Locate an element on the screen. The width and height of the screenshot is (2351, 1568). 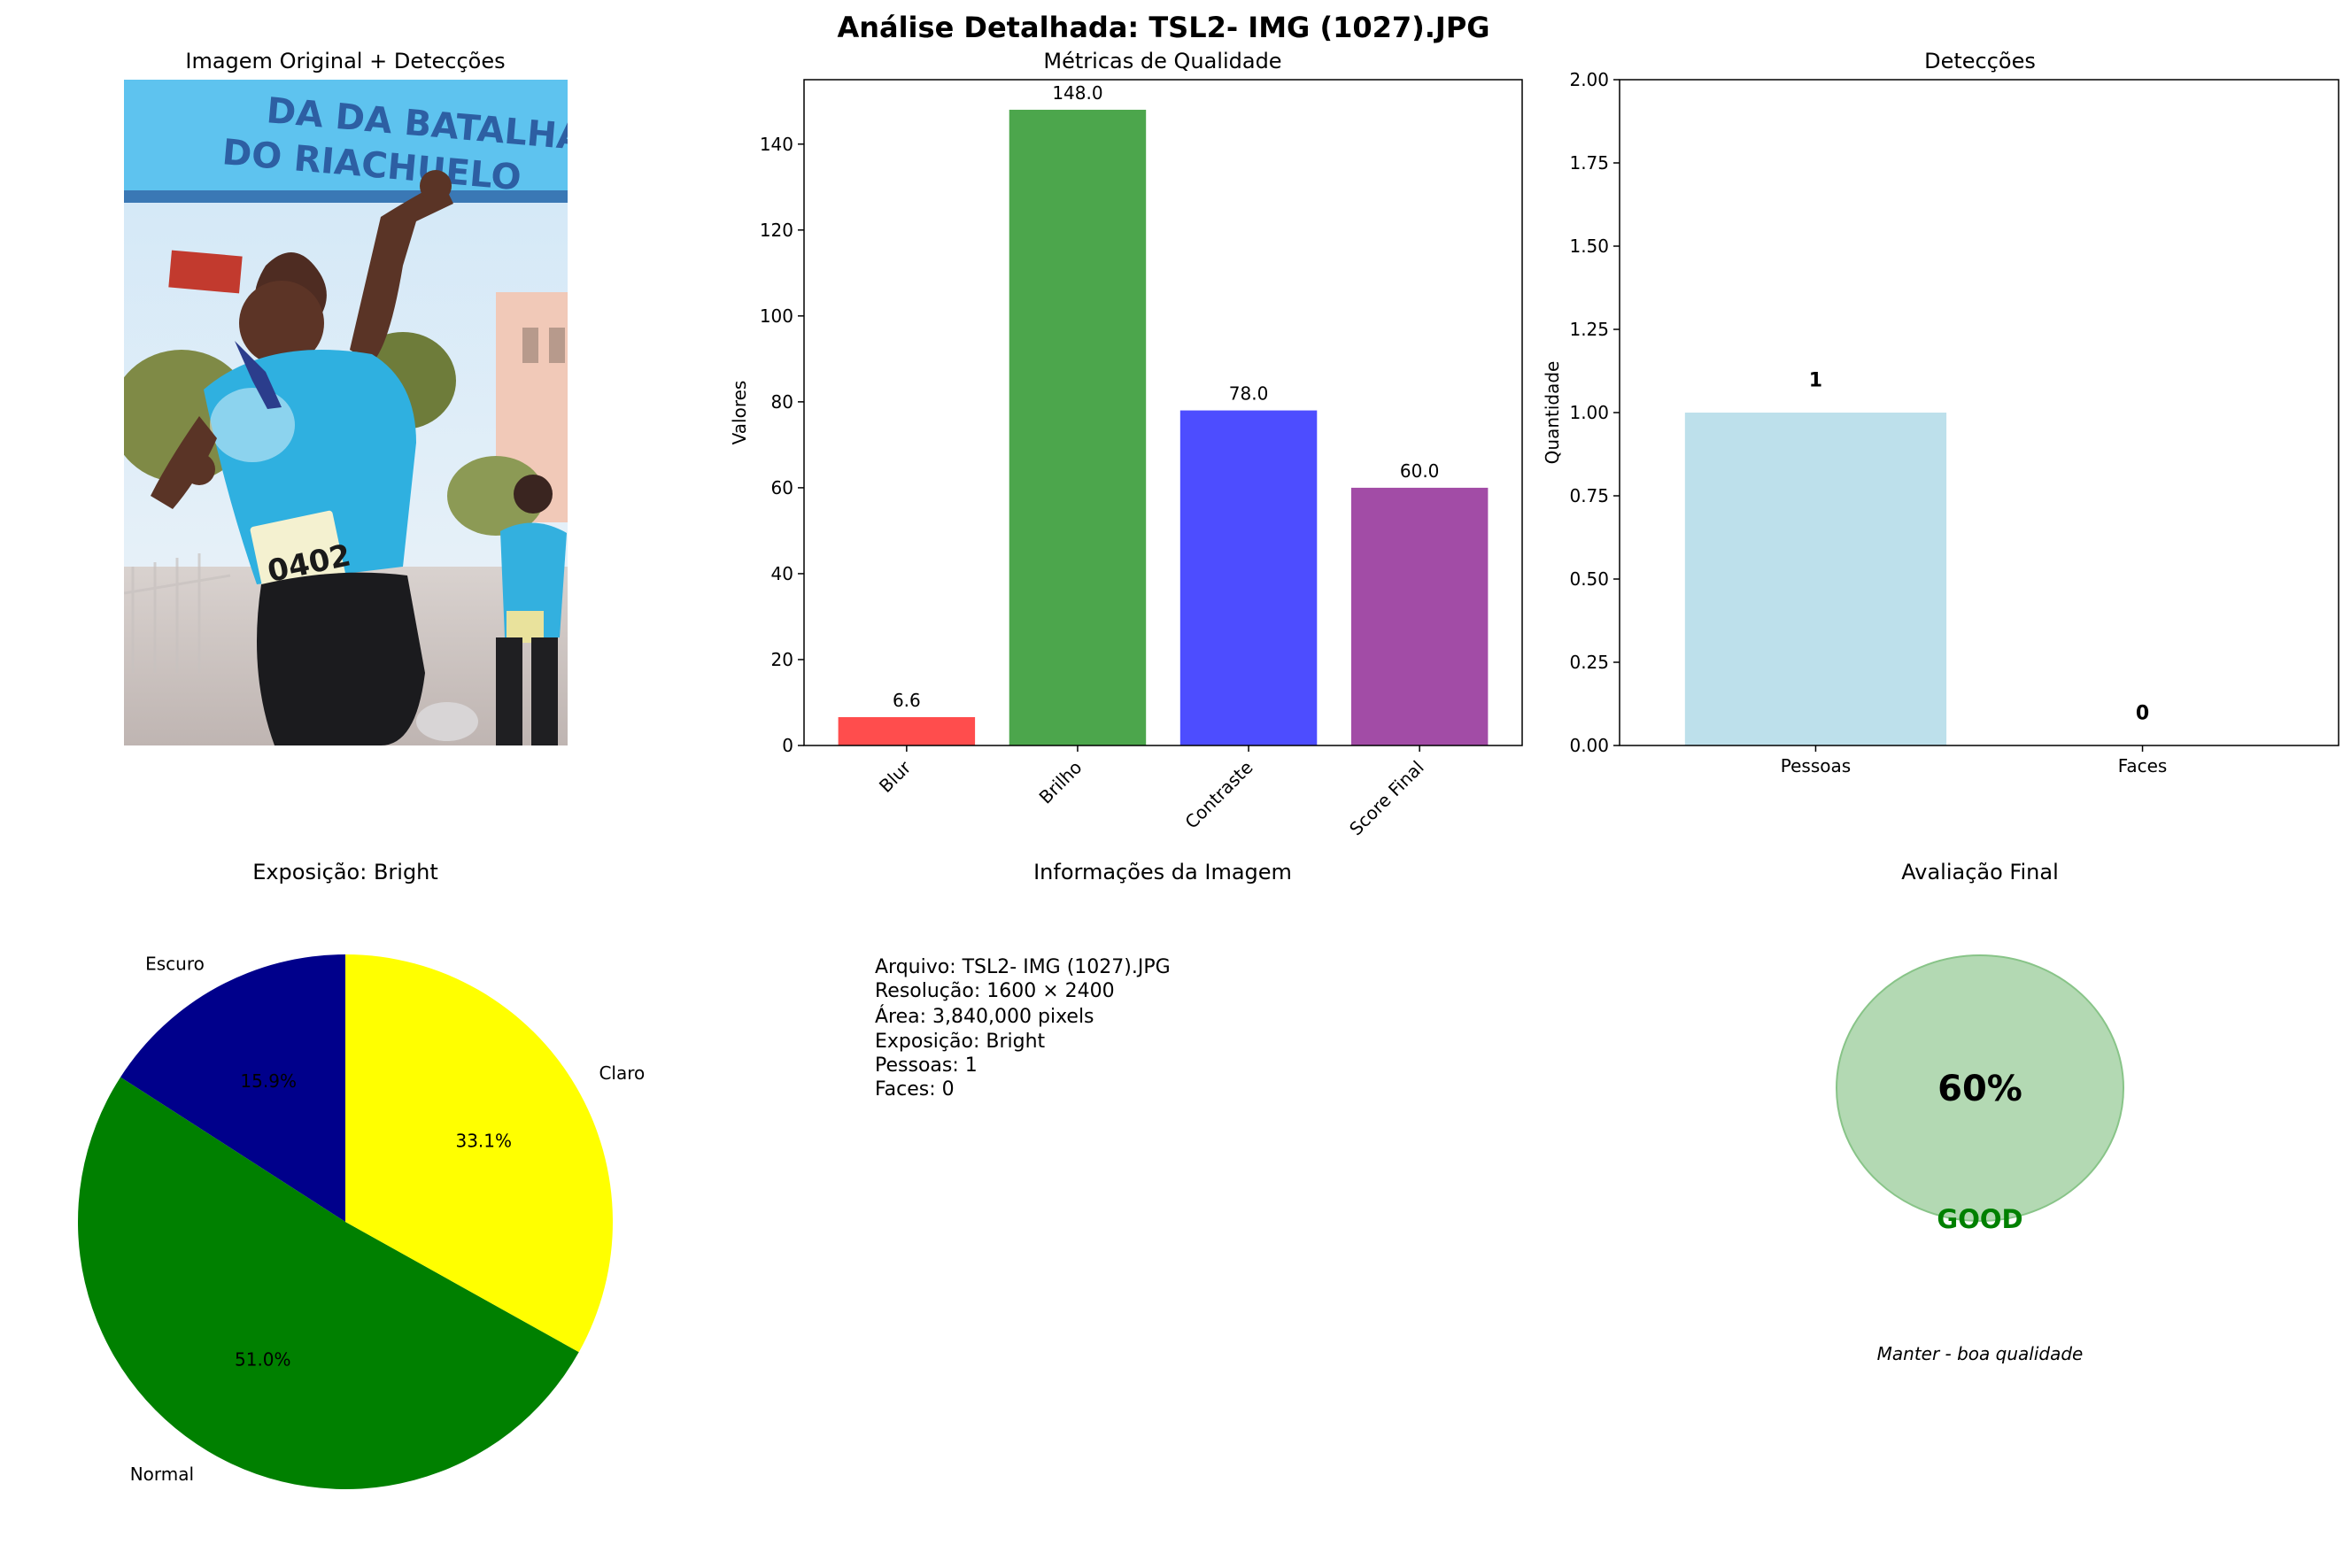
score-percent: 60% is located at coordinates (1979, 1089).